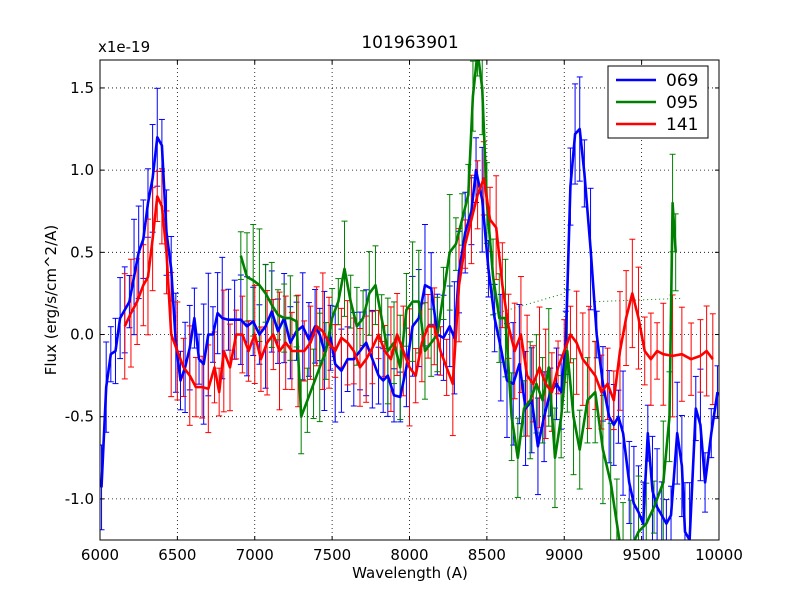 Image resolution: width=800 pixels, height=600 pixels. Describe the element at coordinates (124, 47) in the screenshot. I see `y-offset-label: x1e-19` at that location.